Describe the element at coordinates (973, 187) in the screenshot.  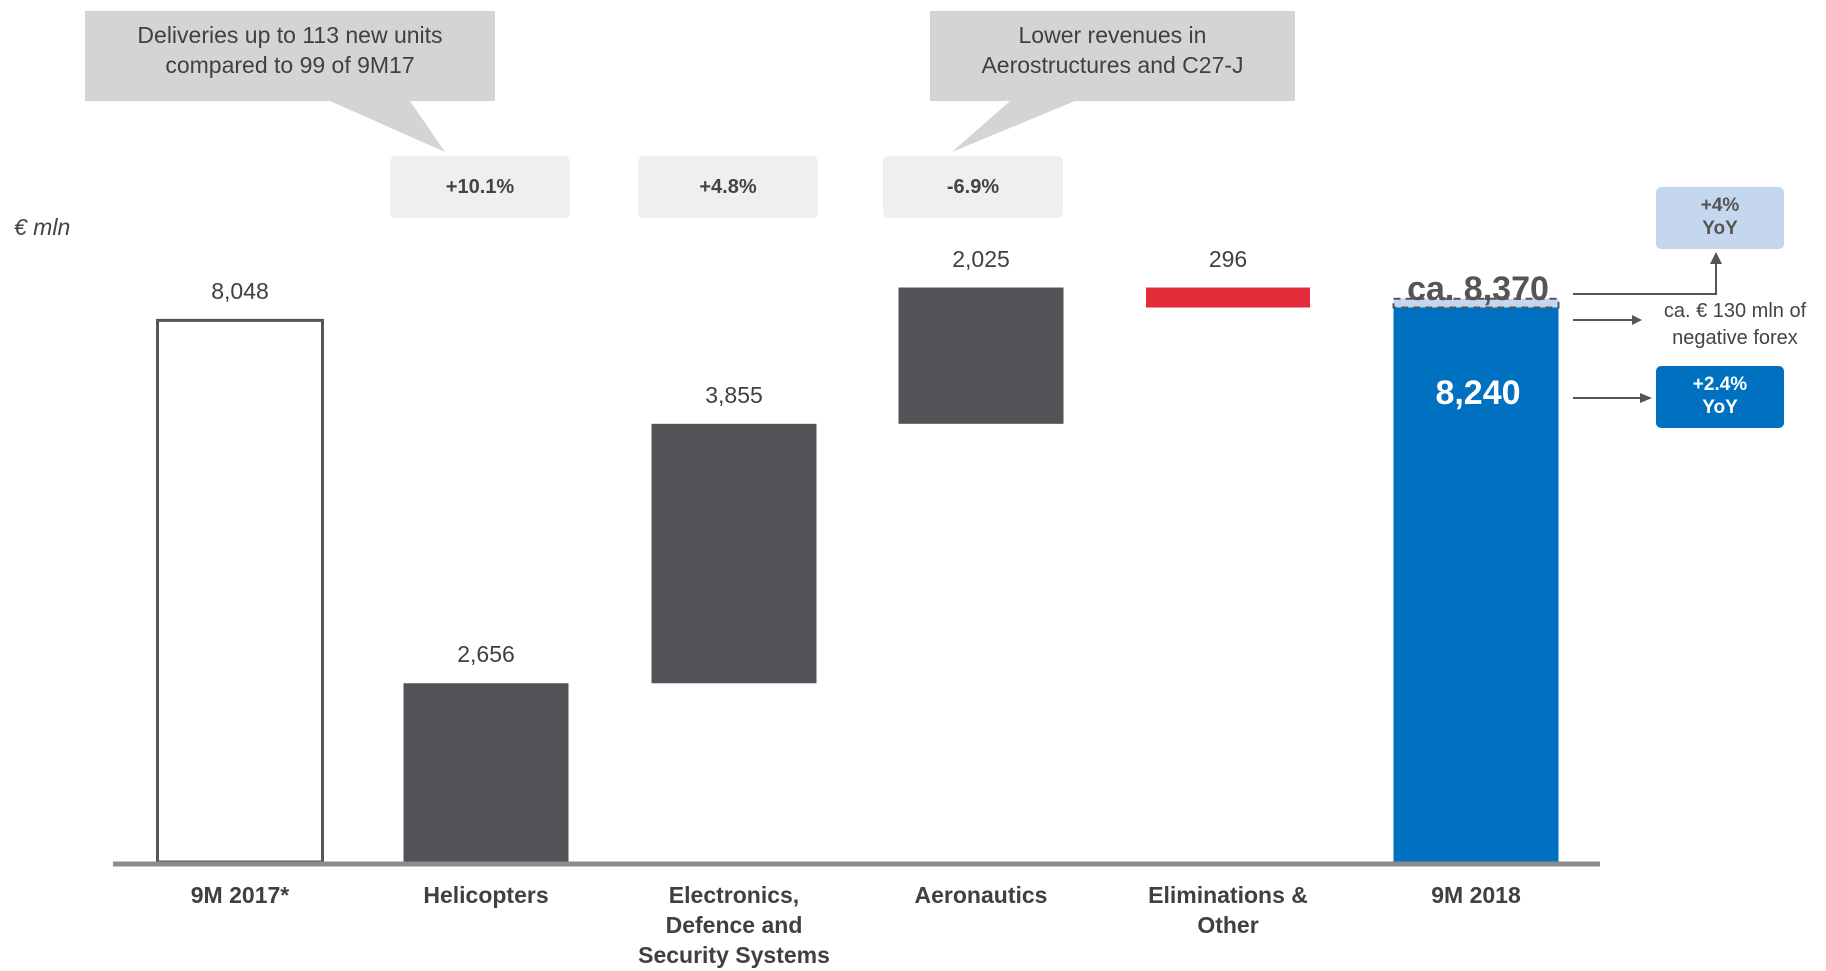
I see `growth-aeronautics: -6.9%` at that location.